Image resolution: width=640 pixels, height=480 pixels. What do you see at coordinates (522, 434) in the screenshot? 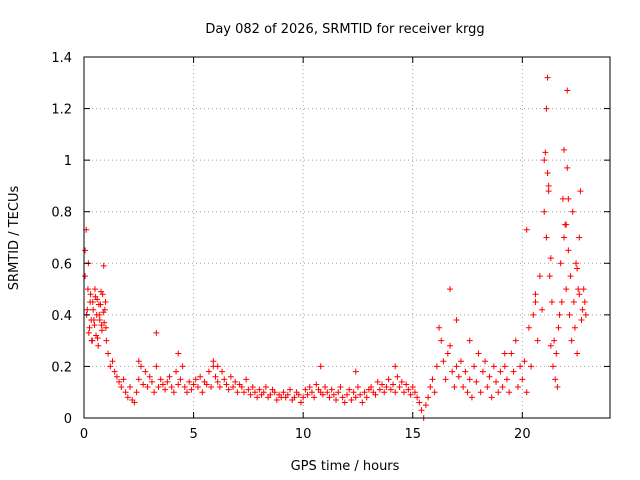
I see `x-tick-label: 20` at bounding box center [522, 434].